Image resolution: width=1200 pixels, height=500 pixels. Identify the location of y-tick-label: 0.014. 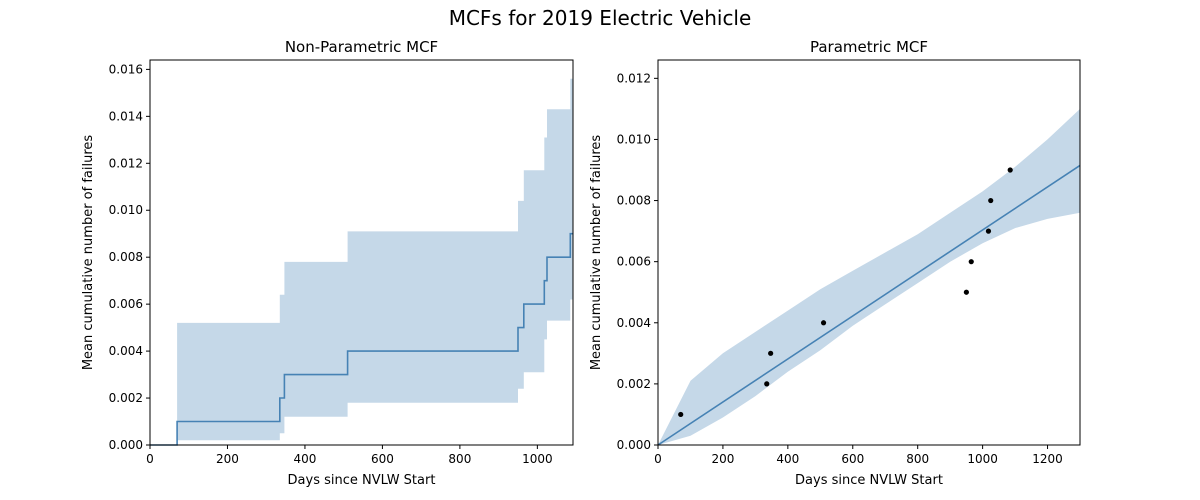
(126, 116).